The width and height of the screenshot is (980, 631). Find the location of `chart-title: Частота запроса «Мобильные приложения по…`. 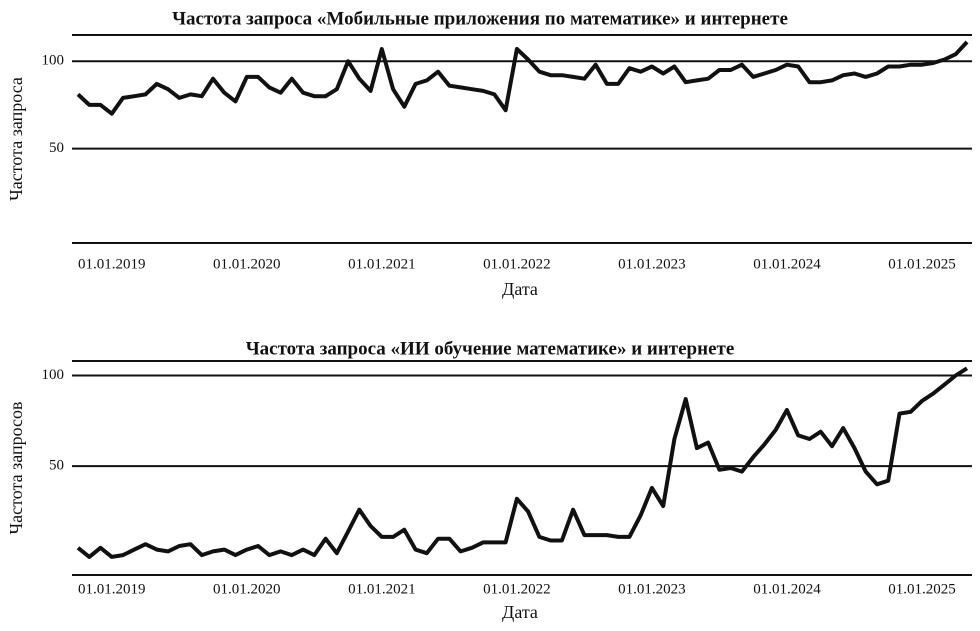

chart-title: Частота запроса «Мобильные приложения по… is located at coordinates (480, 18).